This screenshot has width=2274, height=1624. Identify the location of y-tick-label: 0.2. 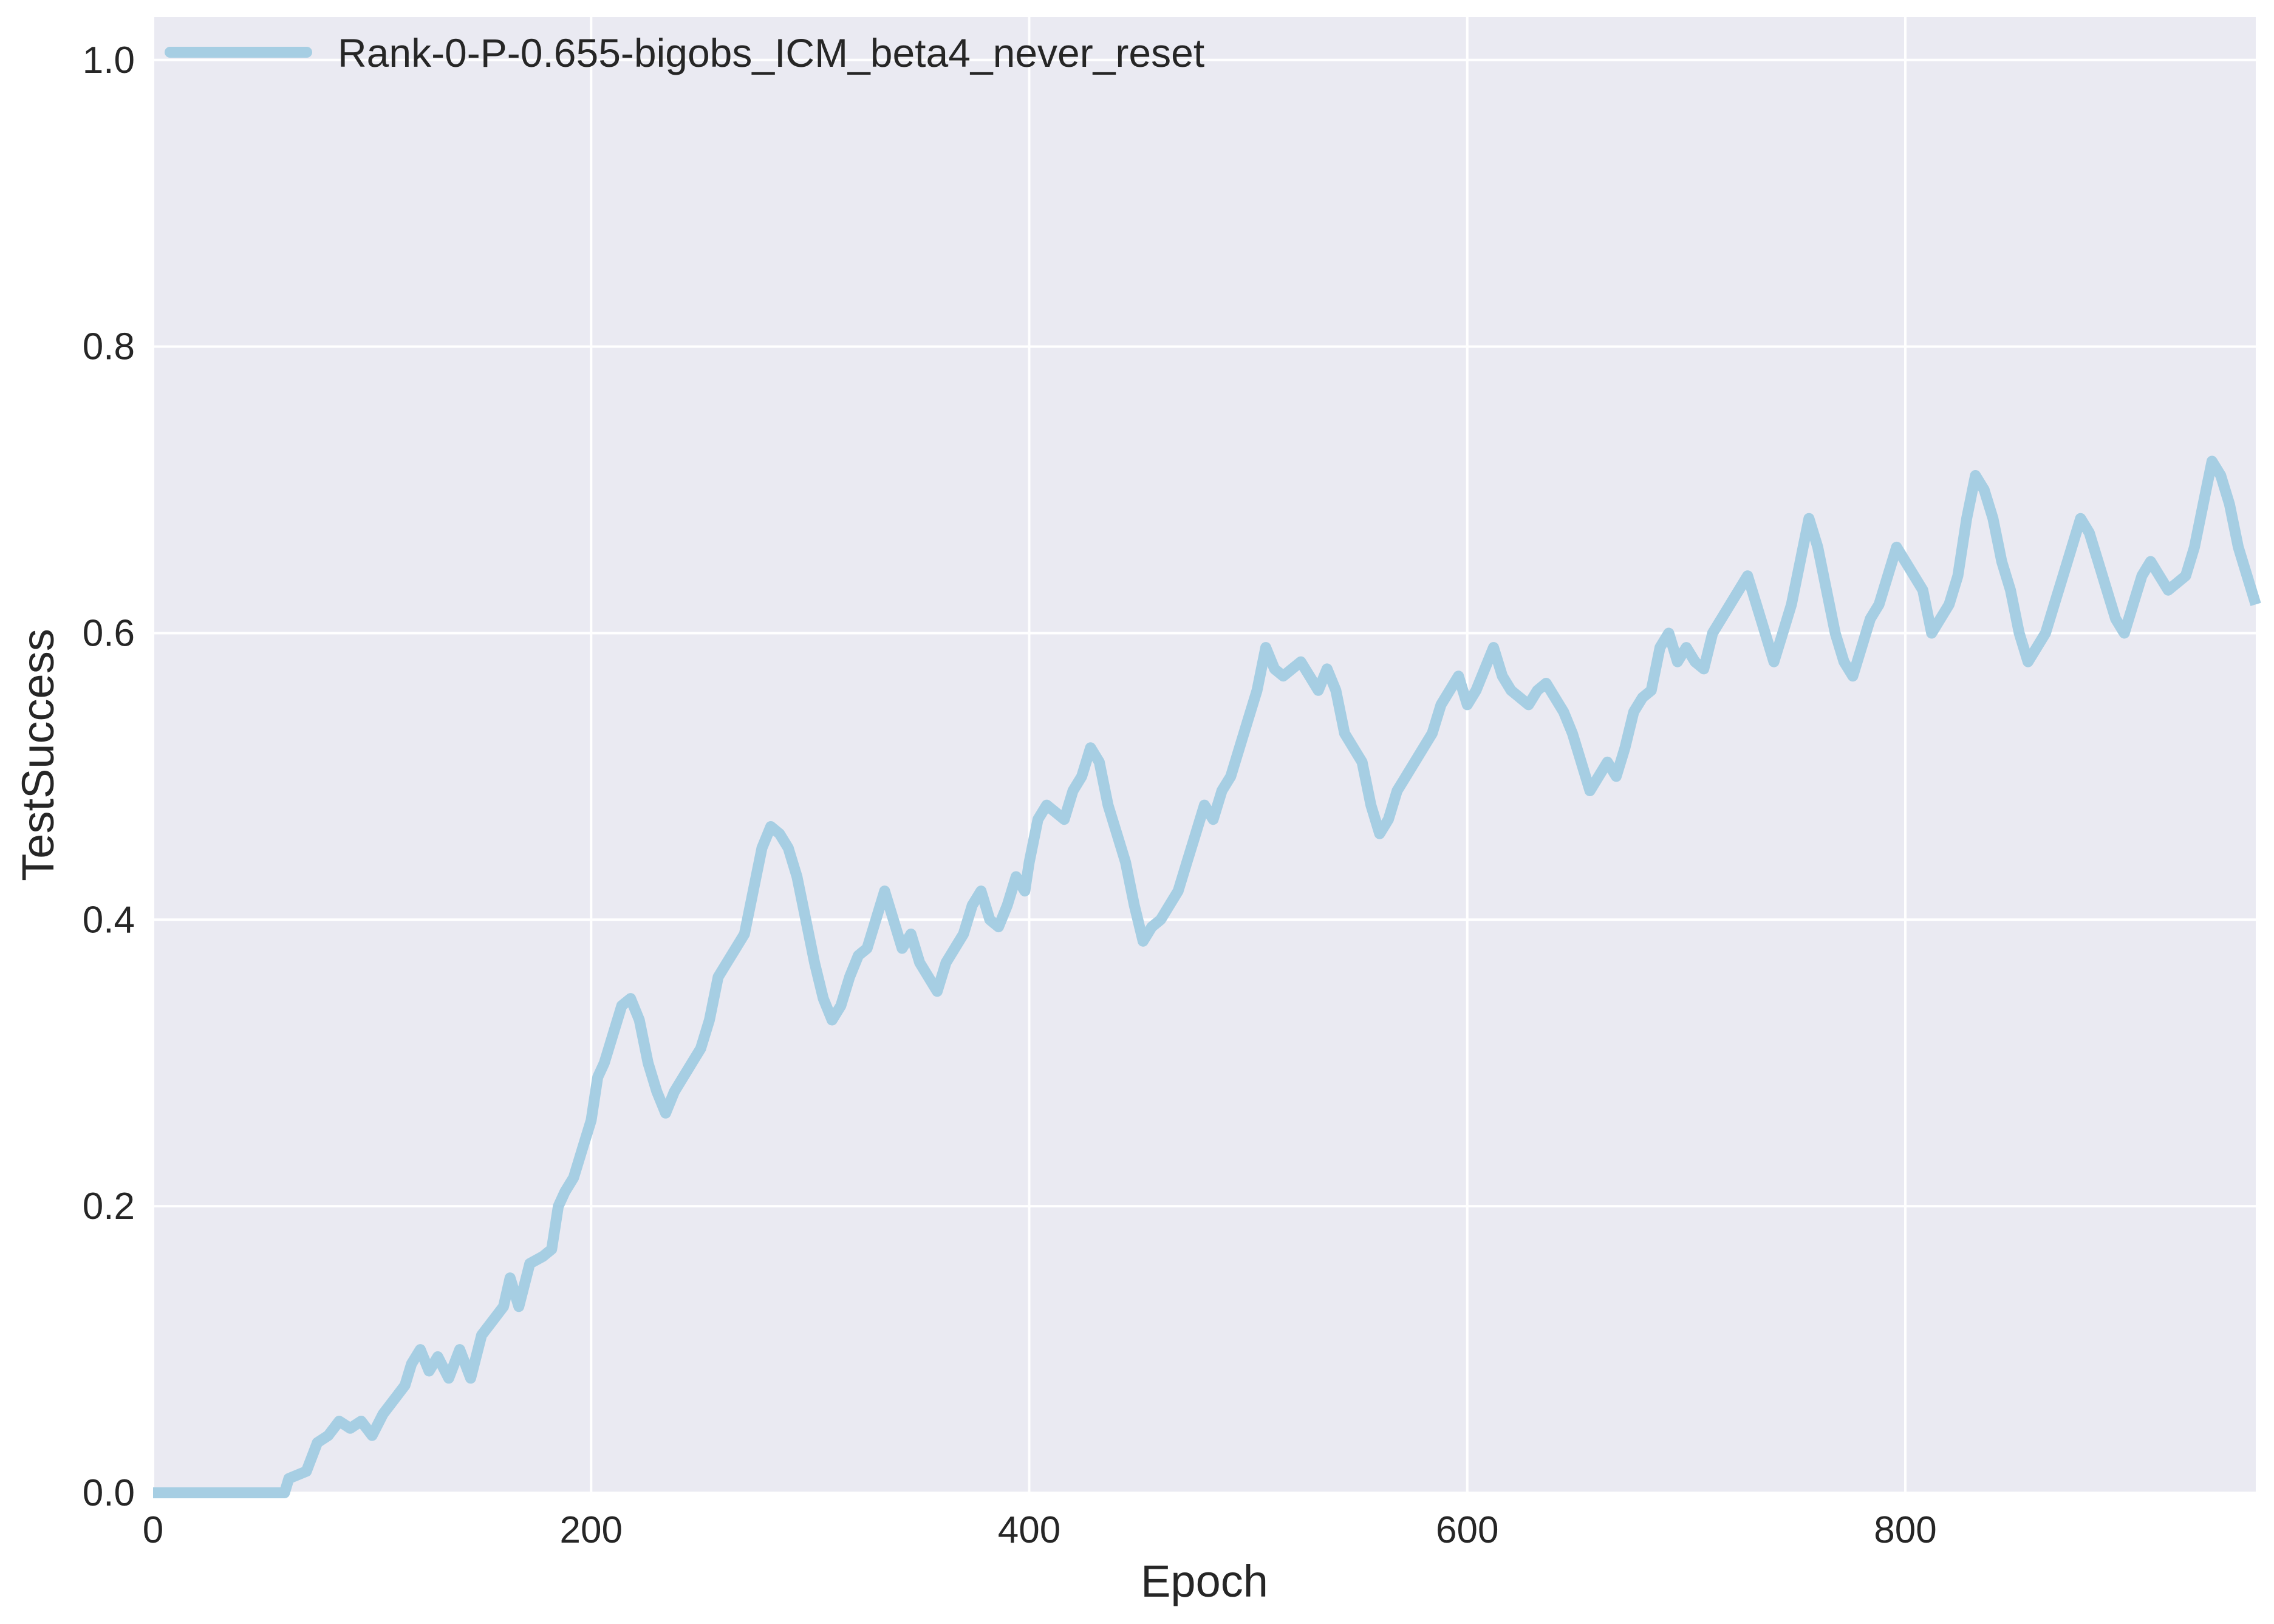
(109, 1206).